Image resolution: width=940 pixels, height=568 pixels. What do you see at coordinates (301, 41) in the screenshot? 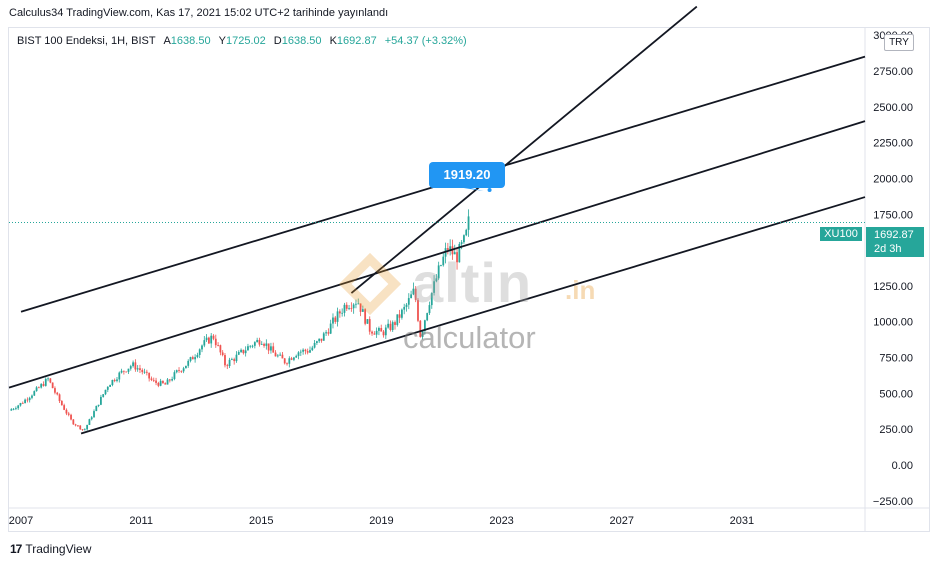
I see `legend-low: 1638.50` at bounding box center [301, 41].